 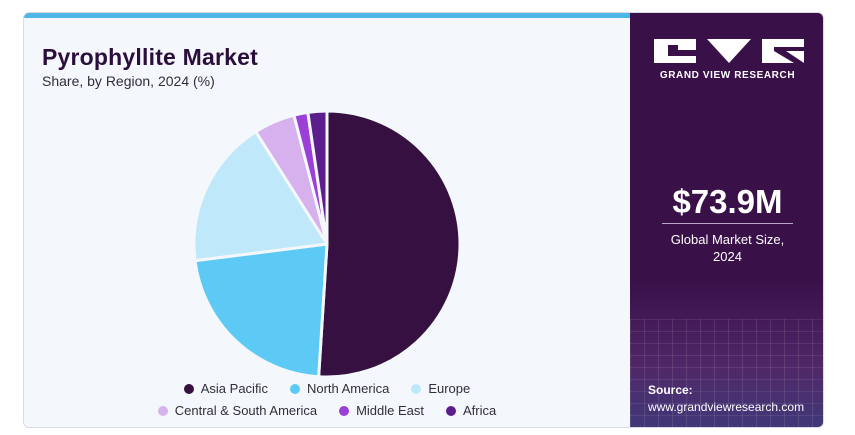 What do you see at coordinates (162, 410) in the screenshot?
I see `legend-dot-central-south-america` at bounding box center [162, 410].